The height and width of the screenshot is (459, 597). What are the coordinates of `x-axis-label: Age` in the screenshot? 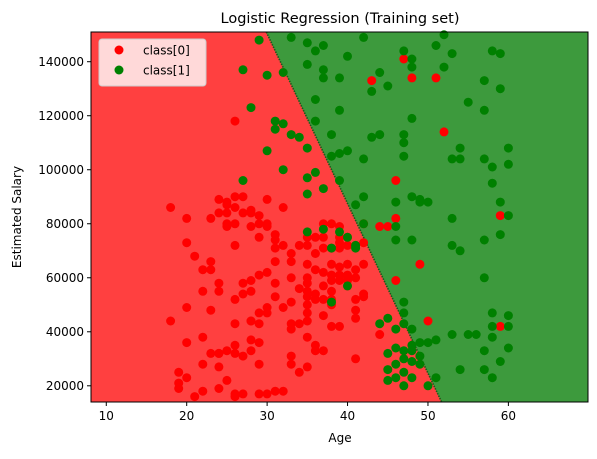 It's located at (339, 438).